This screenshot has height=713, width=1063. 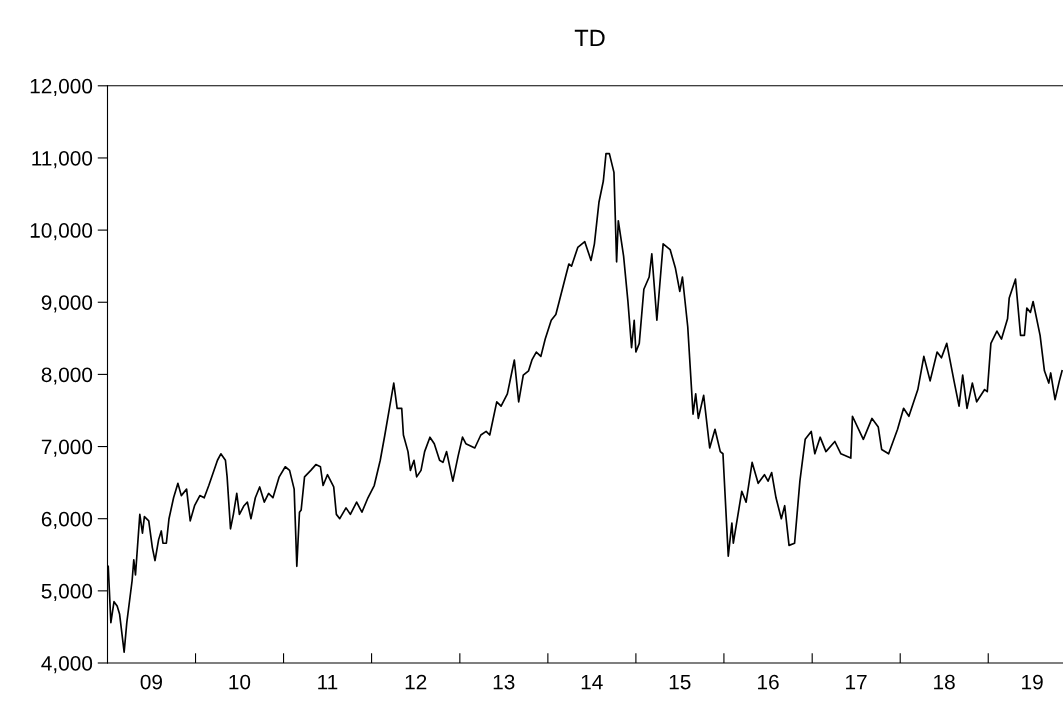 What do you see at coordinates (768, 682) in the screenshot?
I see `x-tick-label: 16` at bounding box center [768, 682].